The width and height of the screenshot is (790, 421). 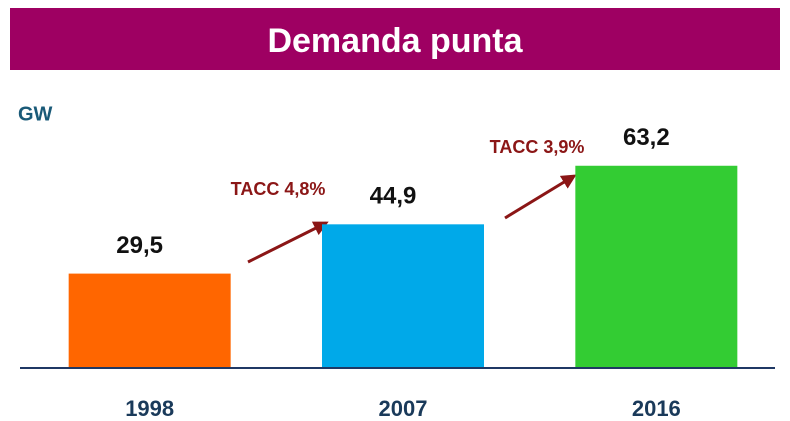 What do you see at coordinates (278, 189) in the screenshot?
I see `annotation: TACC 4,8%` at bounding box center [278, 189].